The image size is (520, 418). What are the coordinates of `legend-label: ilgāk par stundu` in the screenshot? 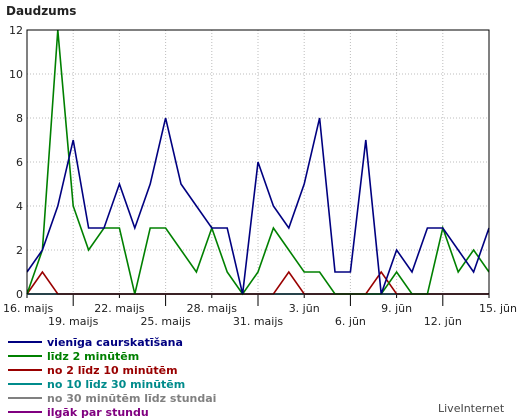 It's located at (98, 412).